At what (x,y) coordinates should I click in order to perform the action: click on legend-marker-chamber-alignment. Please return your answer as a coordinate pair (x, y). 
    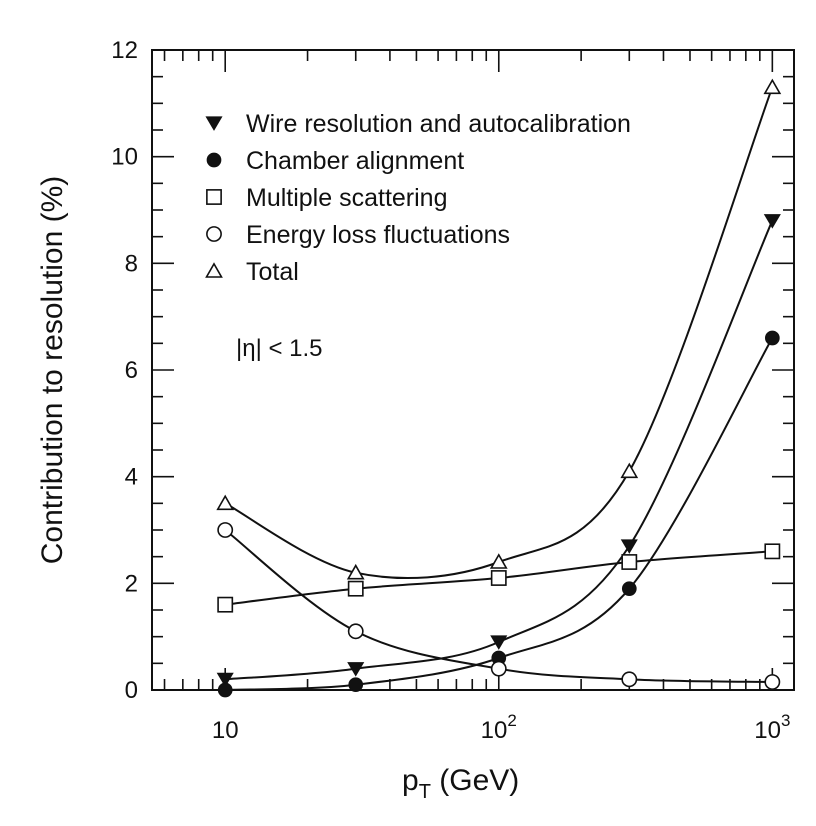
    Looking at the image, I should click on (214, 160).